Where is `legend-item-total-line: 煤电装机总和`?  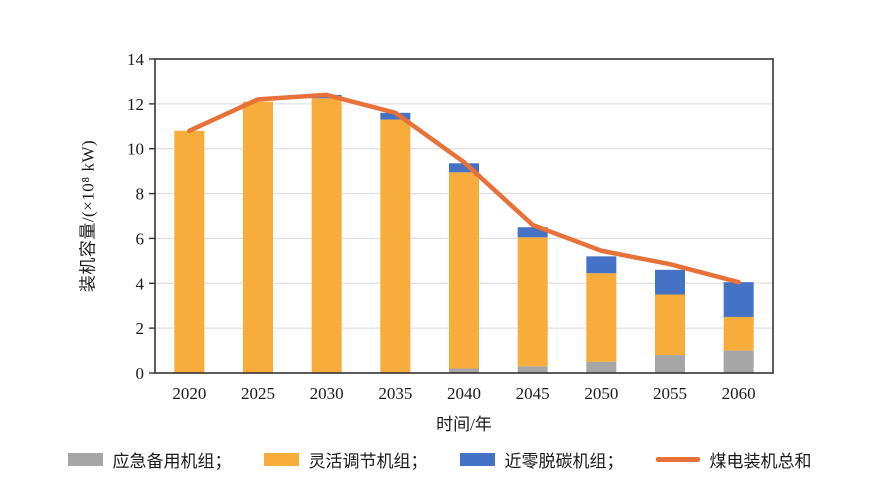 legend-item-total-line: 煤电装机总和 is located at coordinates (733, 459).